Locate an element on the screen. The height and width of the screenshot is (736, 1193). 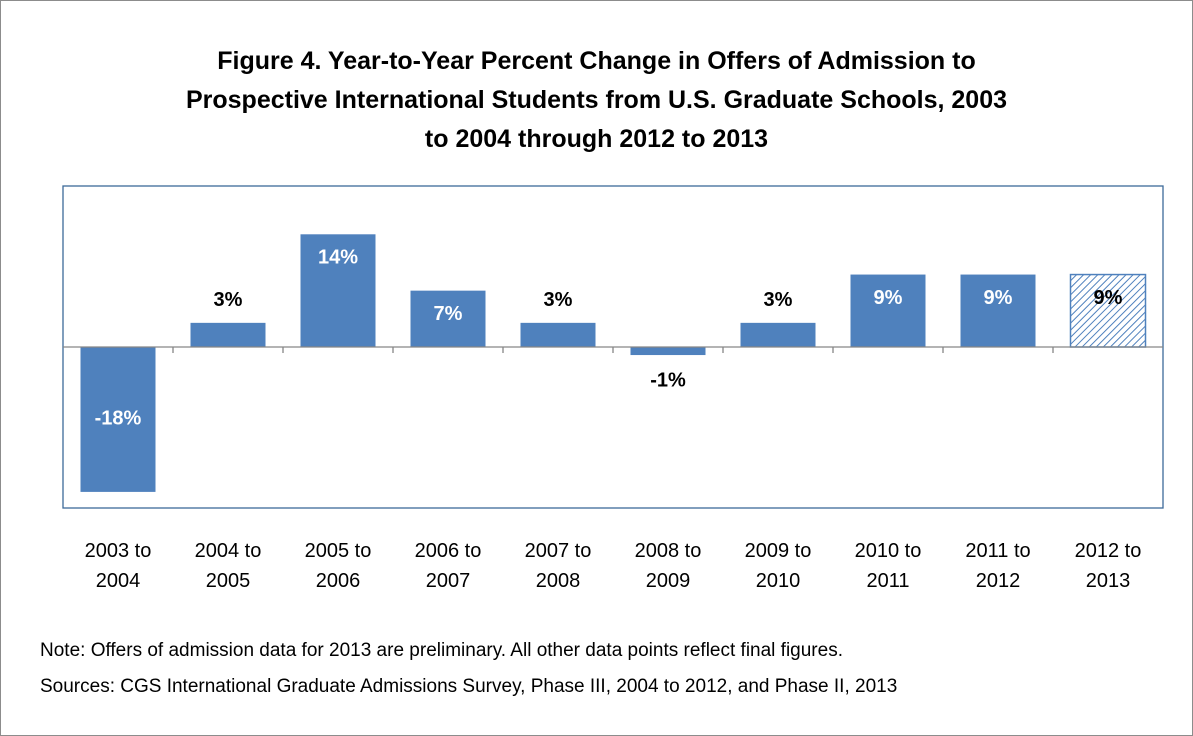
x-tick-label: 2011 to 2012 is located at coordinates (998, 566).